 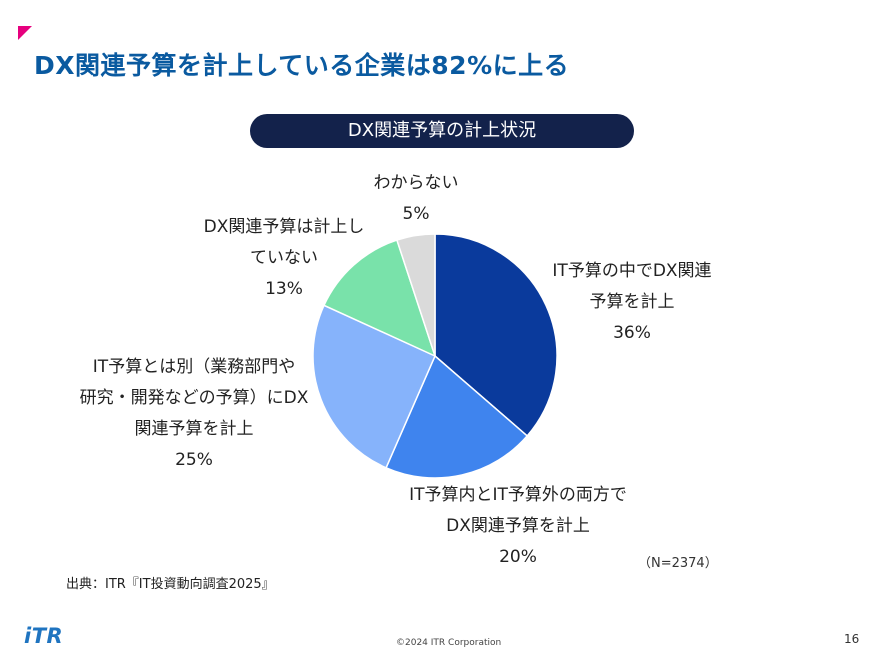 I want to click on label-line: DX関連予算を計上, so click(x=518, y=526).